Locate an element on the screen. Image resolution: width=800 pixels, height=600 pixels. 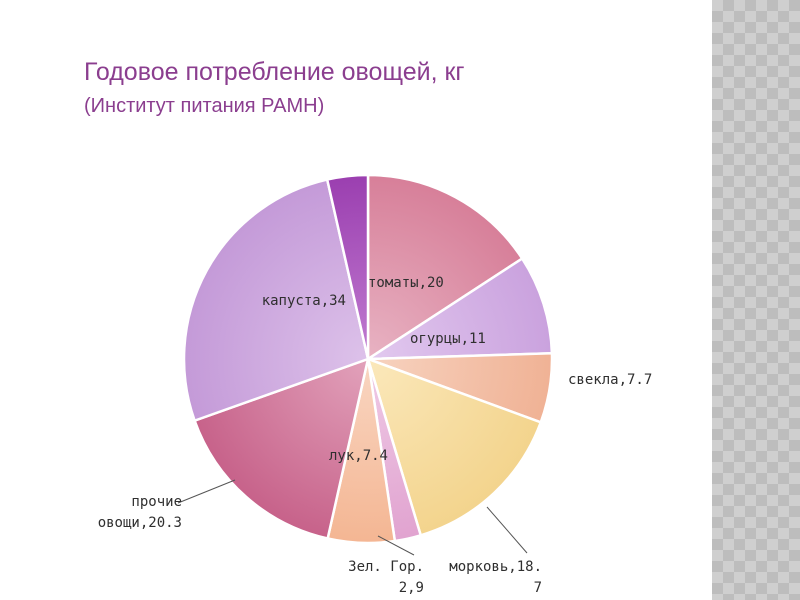
slice-label-прочие-овощи: прочие овощи,20.3 is located at coordinates (140, 512).